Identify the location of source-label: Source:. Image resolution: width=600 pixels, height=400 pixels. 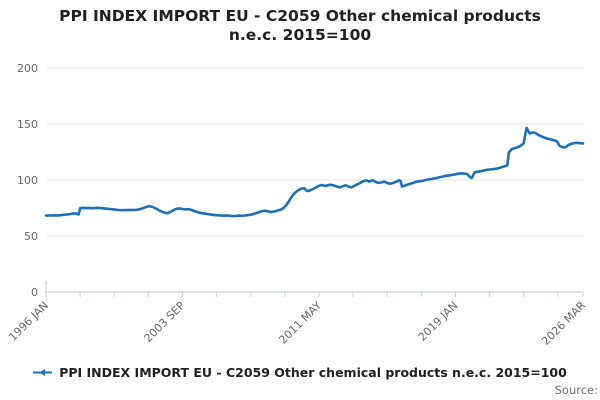
(576, 390).